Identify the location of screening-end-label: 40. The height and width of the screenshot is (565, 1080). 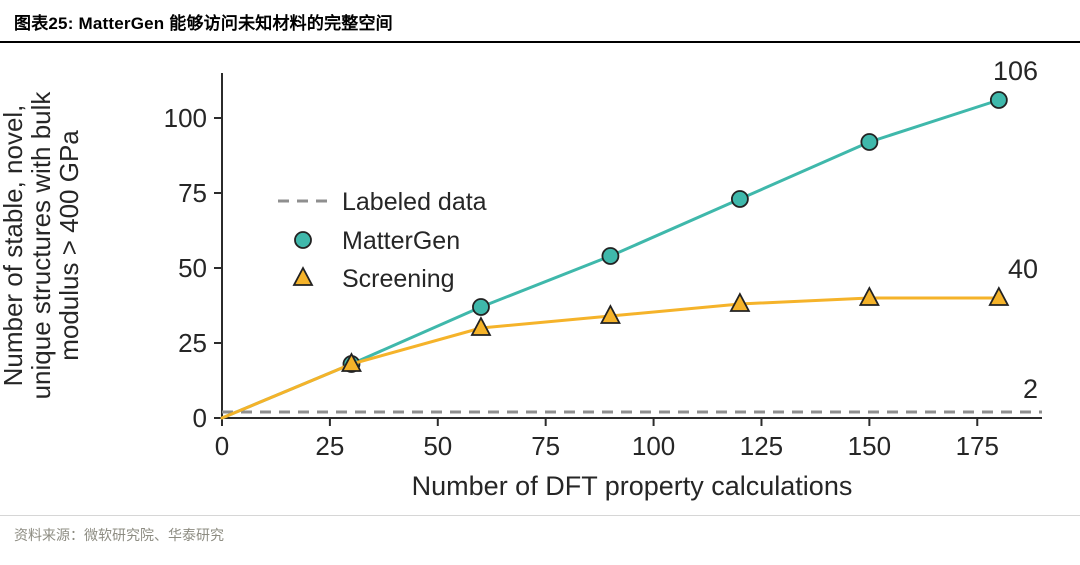
(1023, 269).